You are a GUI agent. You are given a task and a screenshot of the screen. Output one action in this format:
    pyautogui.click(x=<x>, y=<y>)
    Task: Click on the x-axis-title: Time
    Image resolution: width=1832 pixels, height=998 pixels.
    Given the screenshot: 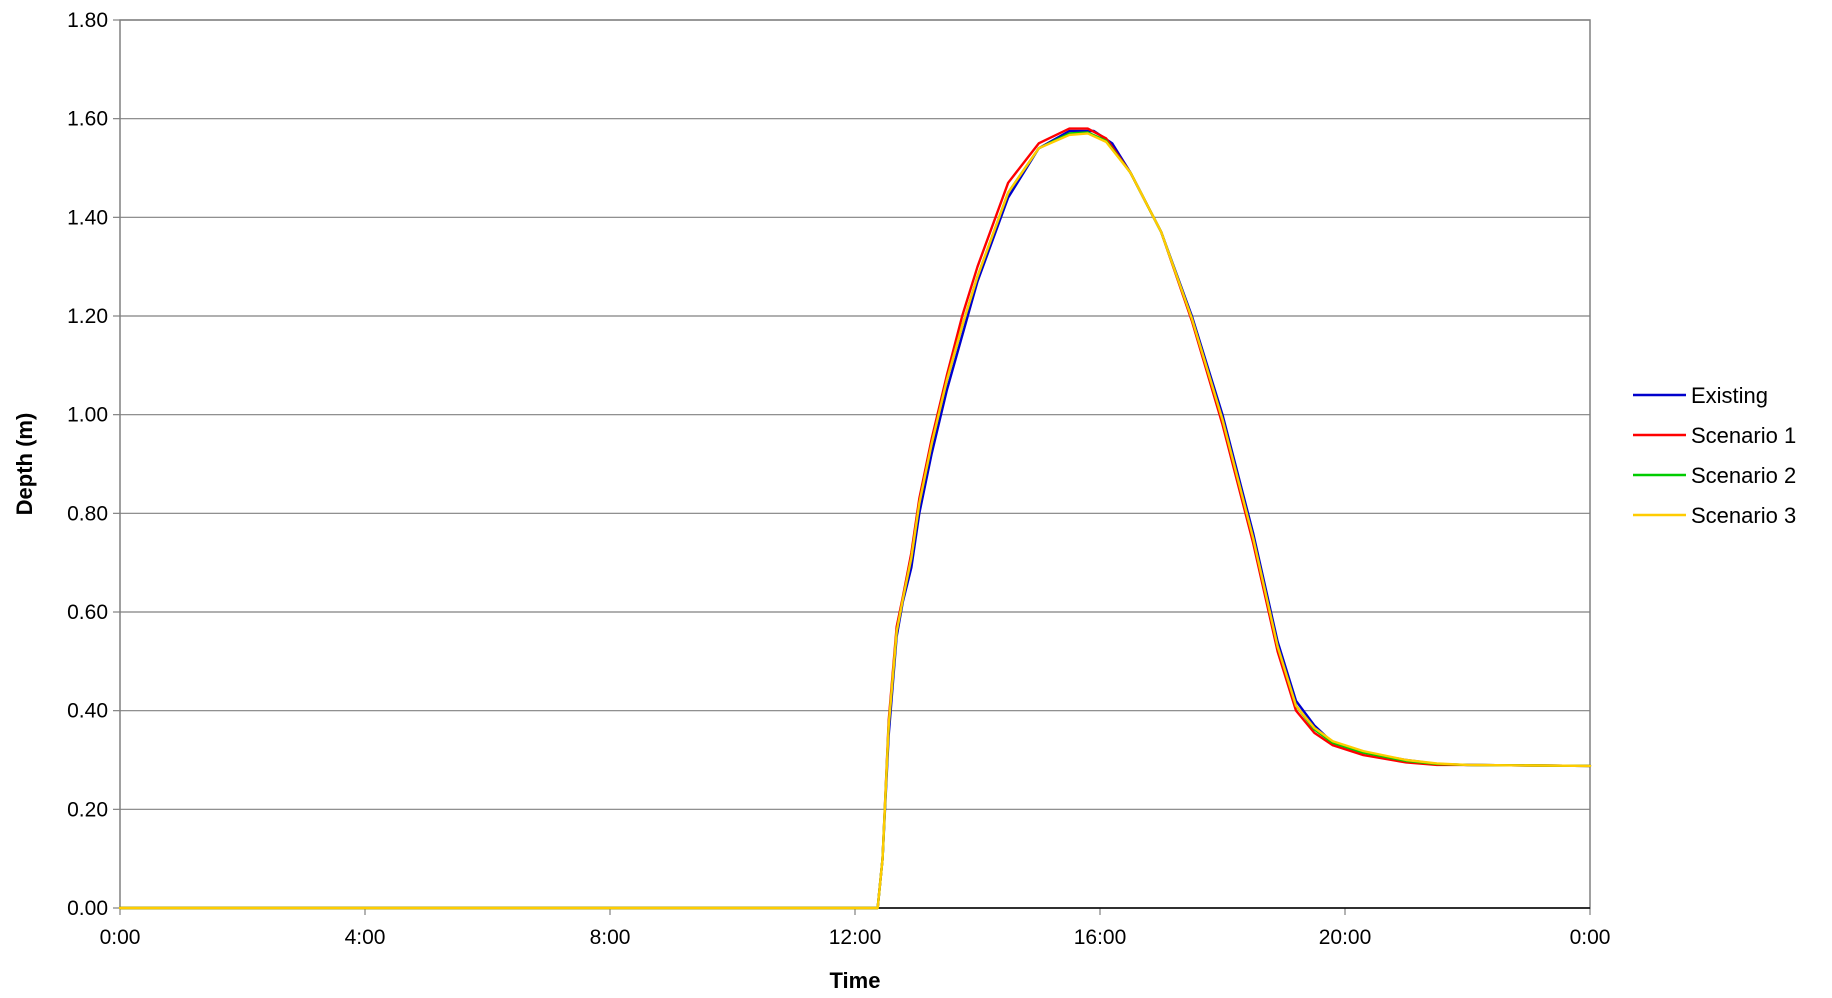 What is the action you would take?
    pyautogui.click(x=855, y=980)
    